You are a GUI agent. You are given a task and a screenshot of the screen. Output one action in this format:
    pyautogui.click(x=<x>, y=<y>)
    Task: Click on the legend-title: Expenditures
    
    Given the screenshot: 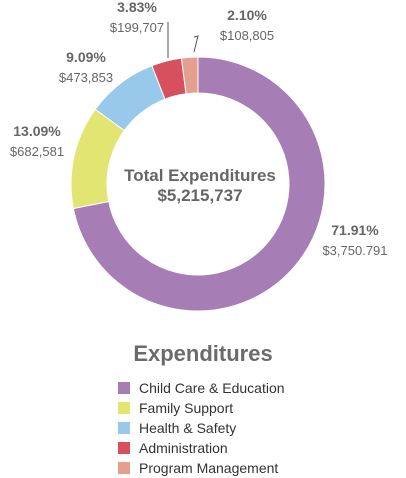 What is the action you would take?
    pyautogui.click(x=203, y=353)
    